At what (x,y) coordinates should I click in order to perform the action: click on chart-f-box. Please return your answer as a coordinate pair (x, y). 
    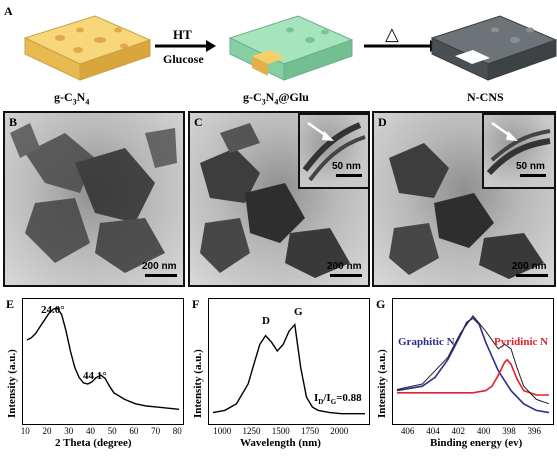
    Looking at the image, I should click on (289, 361).